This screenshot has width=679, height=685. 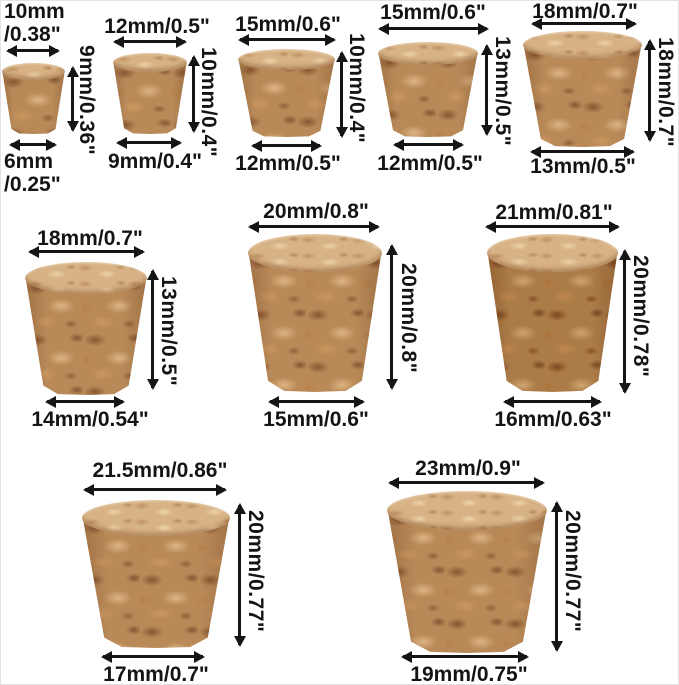 I want to click on height-label: 20mm/0.78", so click(x=640, y=316).